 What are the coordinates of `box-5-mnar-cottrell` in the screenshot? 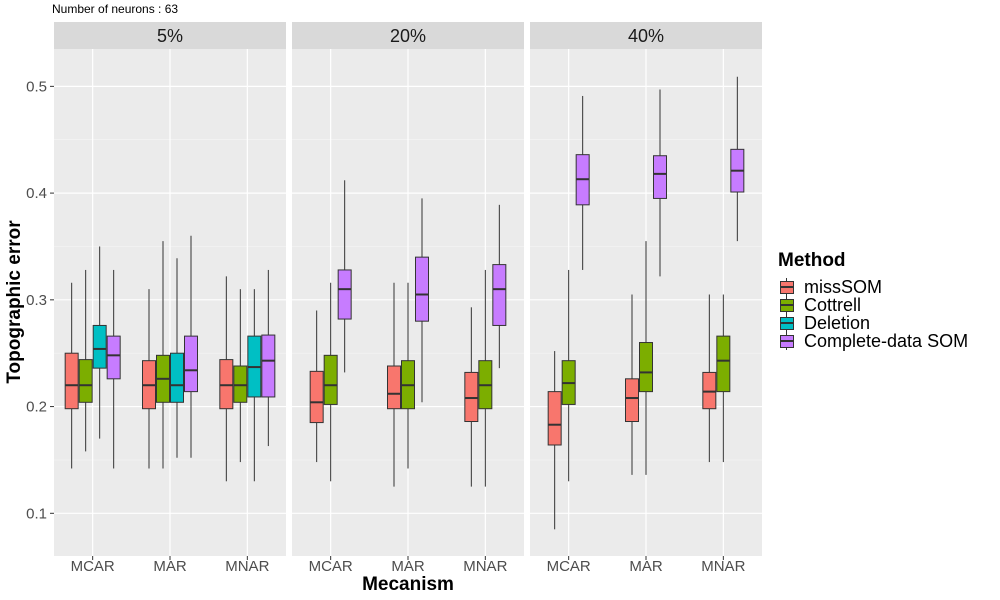 It's located at (240, 376).